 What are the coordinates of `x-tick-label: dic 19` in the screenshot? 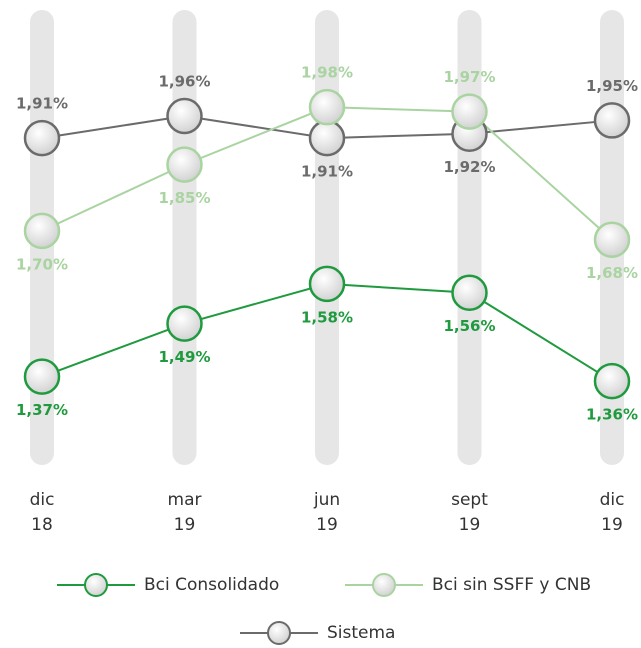 It's located at (612, 512).